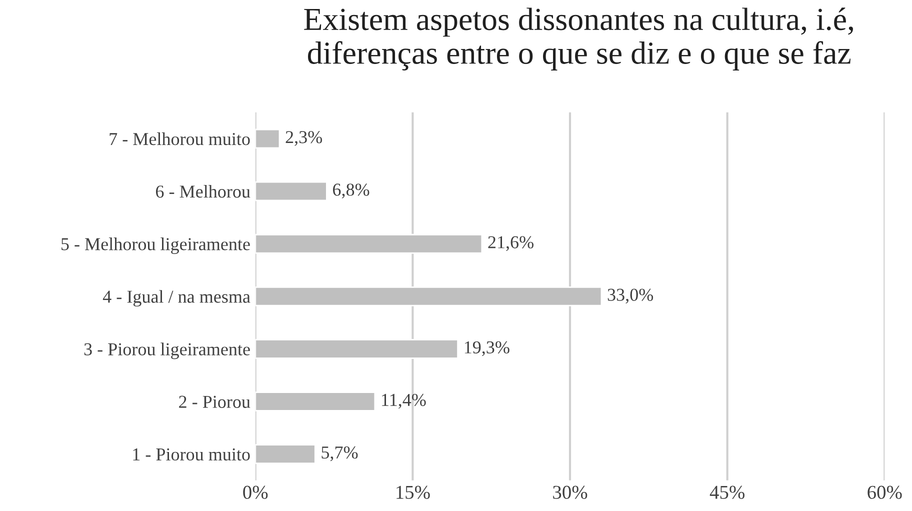  What do you see at coordinates (487, 348) in the screenshot?
I see `data-label: 19,3%` at bounding box center [487, 348].